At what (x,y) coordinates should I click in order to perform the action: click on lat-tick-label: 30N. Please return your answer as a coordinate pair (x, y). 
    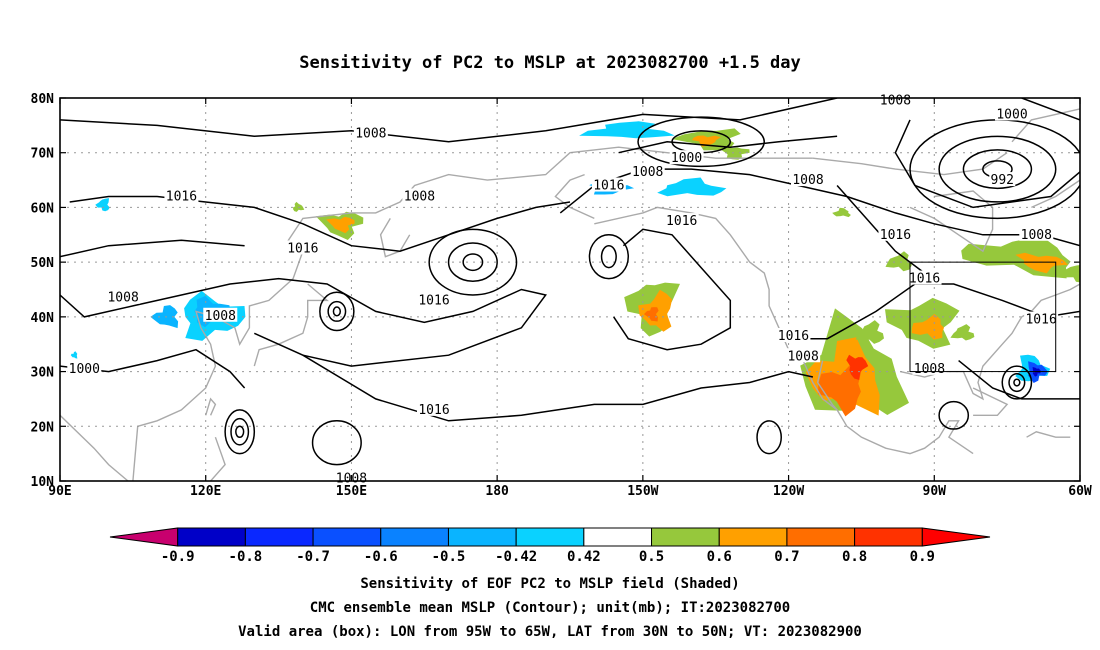
    Looking at the image, I should click on (43, 373).